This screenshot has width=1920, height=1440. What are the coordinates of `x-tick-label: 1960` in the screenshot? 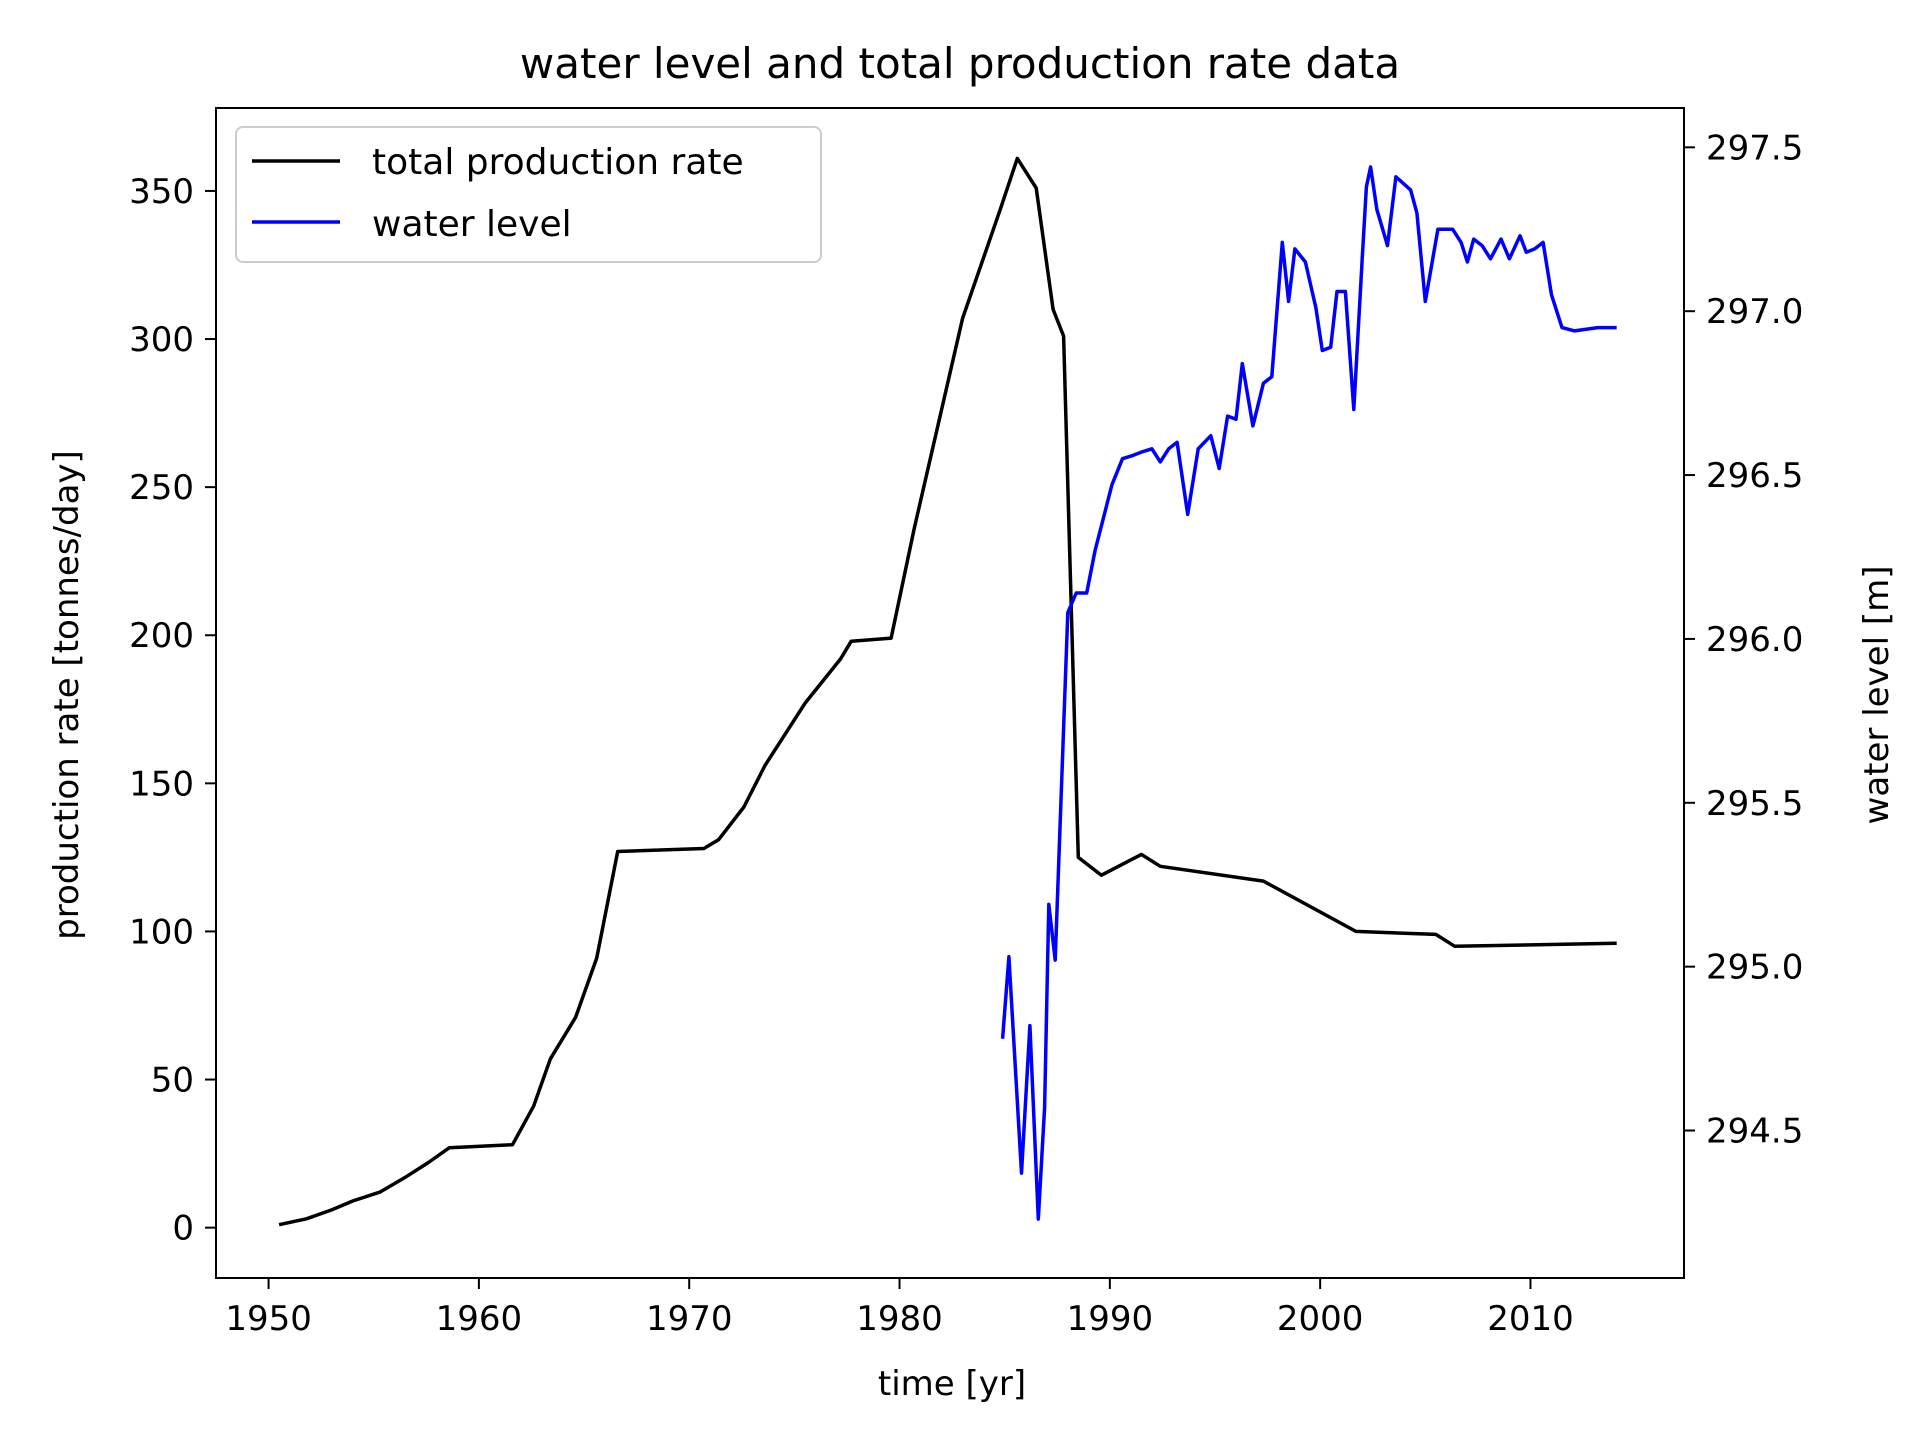 It's located at (479, 1319).